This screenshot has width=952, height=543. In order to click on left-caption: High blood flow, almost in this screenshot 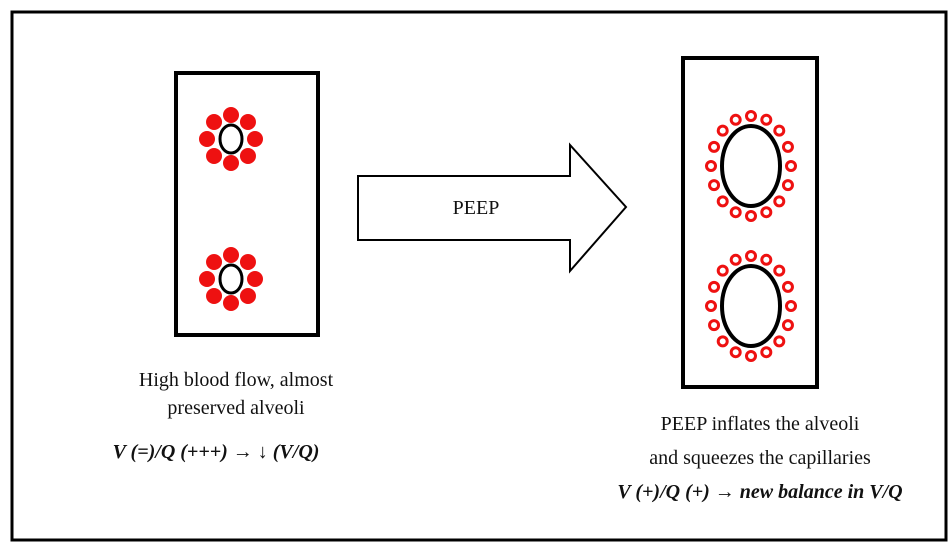, I will do `click(236, 380)`.